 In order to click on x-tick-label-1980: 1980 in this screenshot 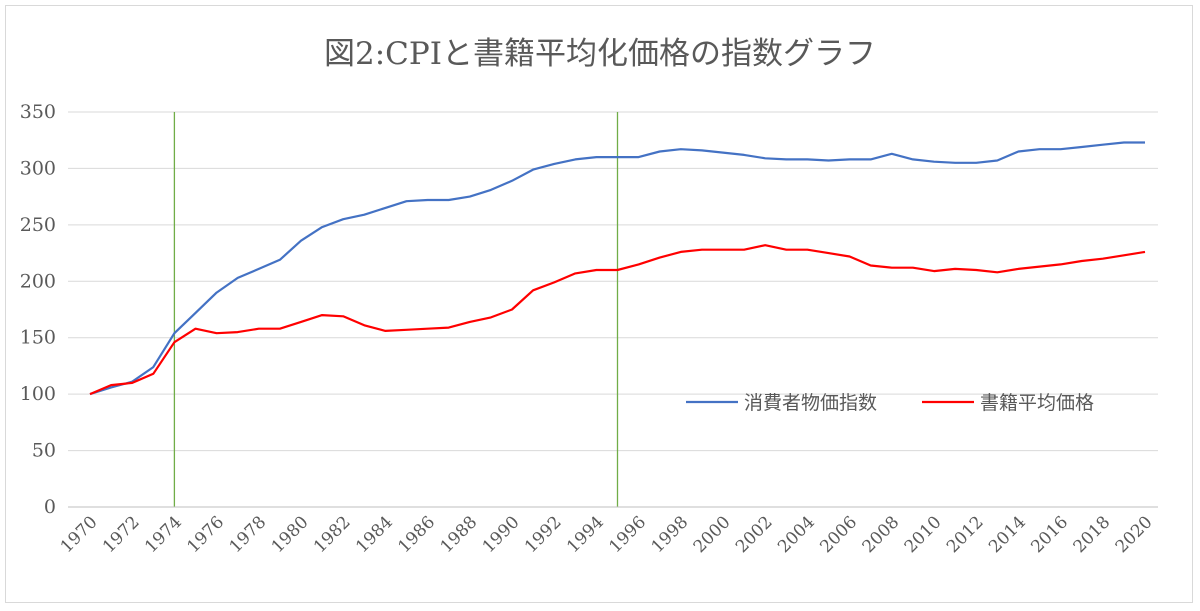, I will do `click(290, 534)`.